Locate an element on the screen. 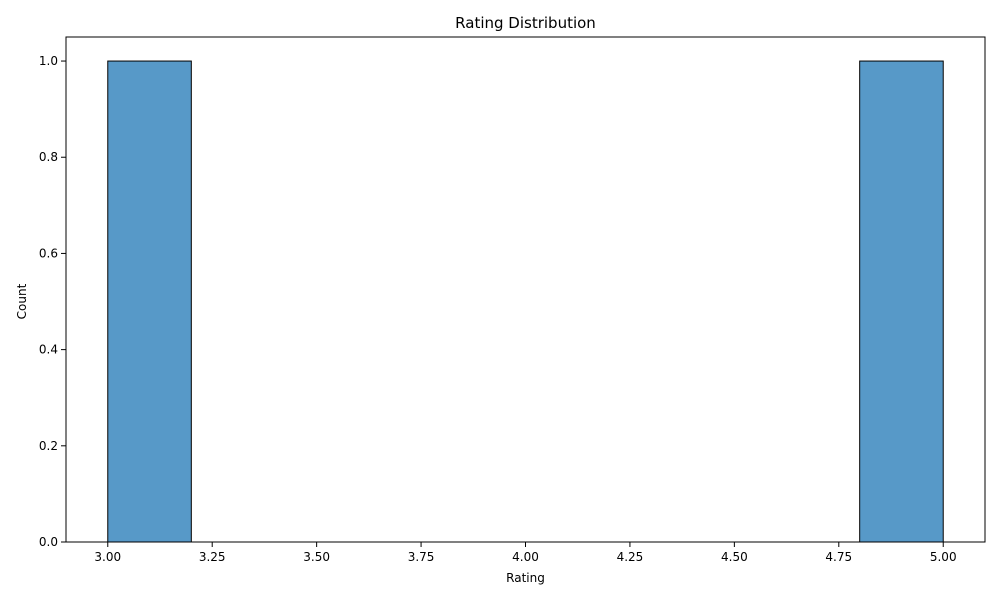 This screenshot has height=604, width=1000. x-ticks-group: 3.00 3.25 3.50 3.75 4.00 4.25 4.50 4.75 5.00 is located at coordinates (525, 553).